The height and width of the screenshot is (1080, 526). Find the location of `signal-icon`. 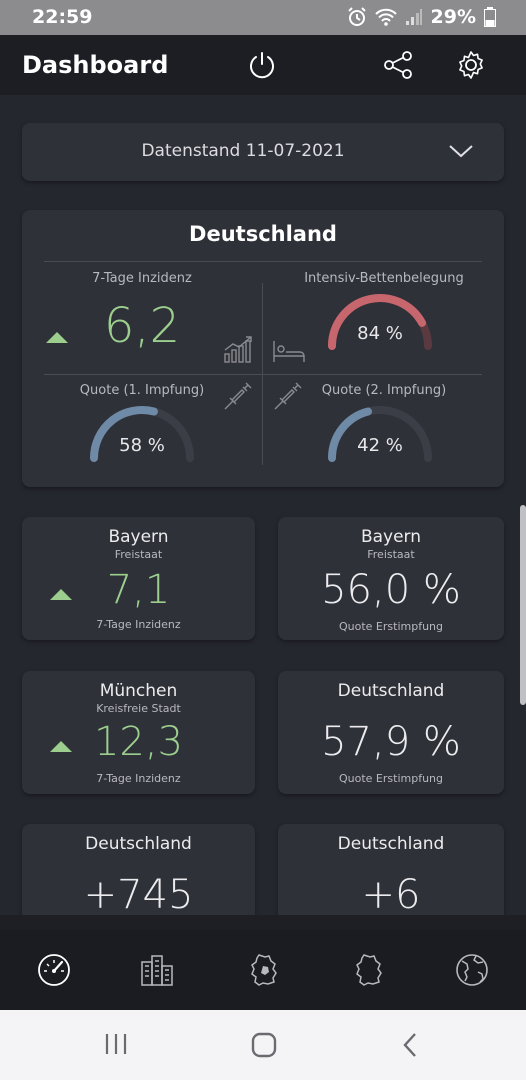

signal-icon is located at coordinates (413, 17).